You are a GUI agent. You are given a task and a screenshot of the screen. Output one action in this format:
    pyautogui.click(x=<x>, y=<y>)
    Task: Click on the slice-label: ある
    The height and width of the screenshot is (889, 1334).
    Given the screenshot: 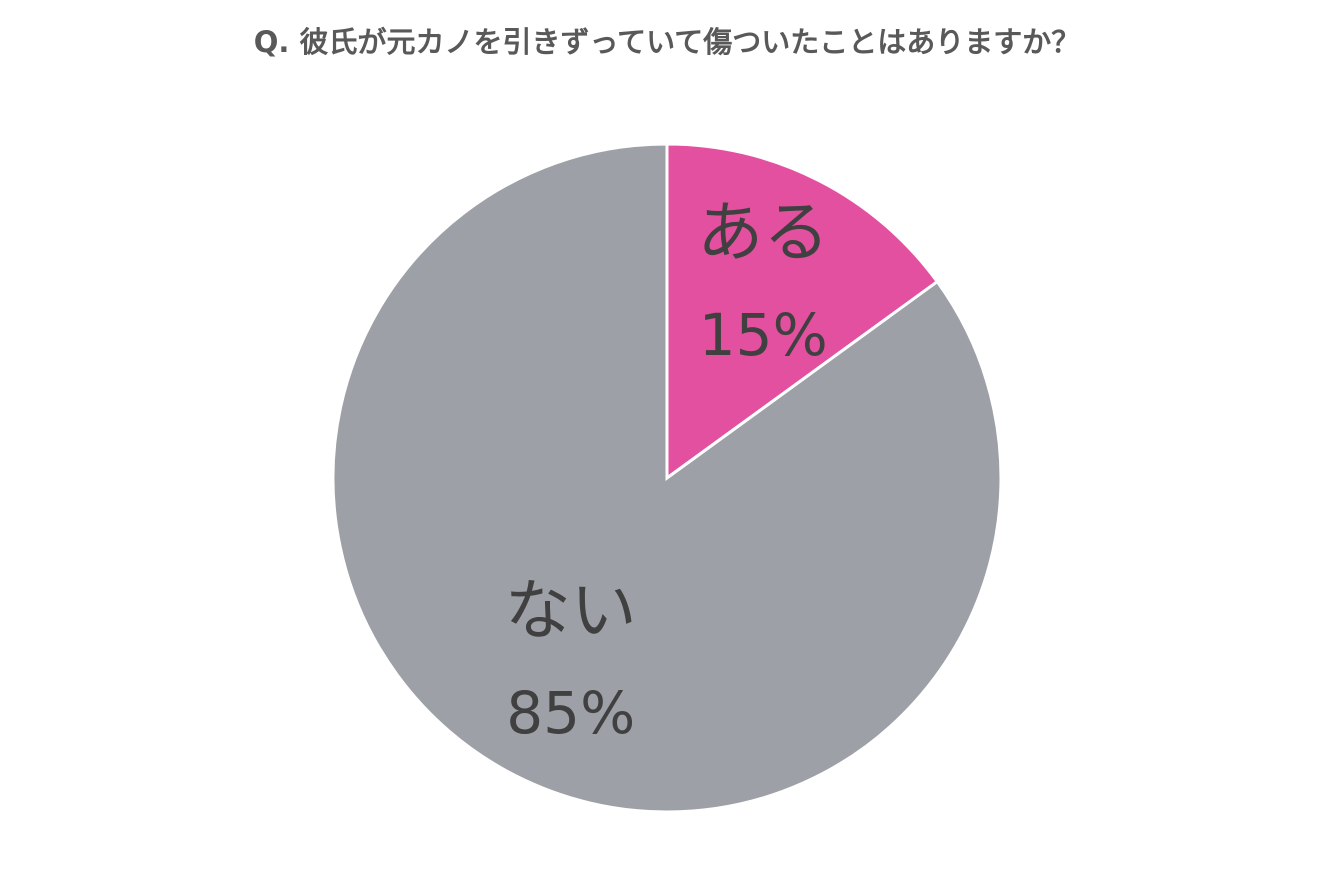 What is the action you would take?
    pyautogui.click(x=763, y=232)
    